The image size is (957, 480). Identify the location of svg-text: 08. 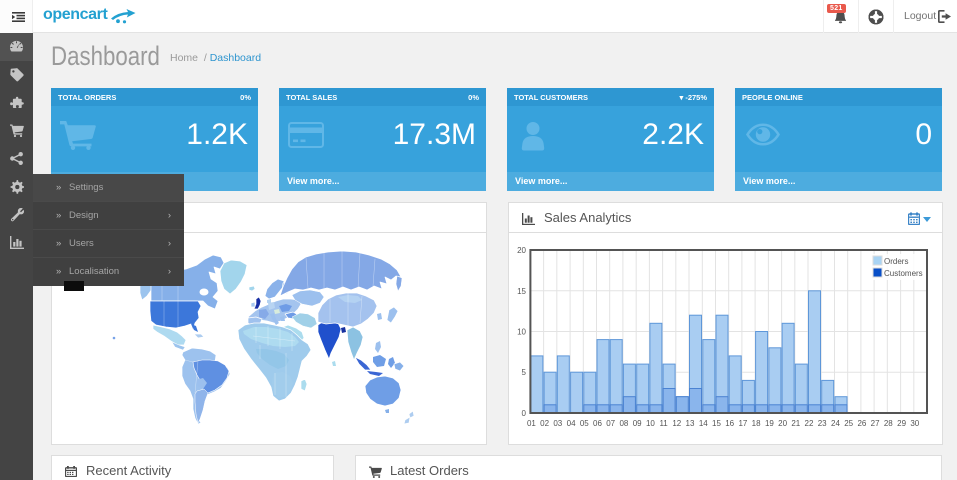
(623, 423).